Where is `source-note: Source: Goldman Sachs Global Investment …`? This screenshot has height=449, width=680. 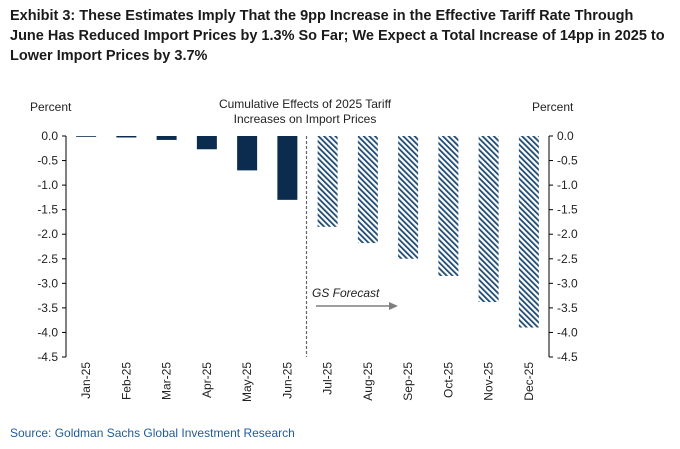 source-note: Source: Goldman Sachs Global Investment … is located at coordinates (152, 433).